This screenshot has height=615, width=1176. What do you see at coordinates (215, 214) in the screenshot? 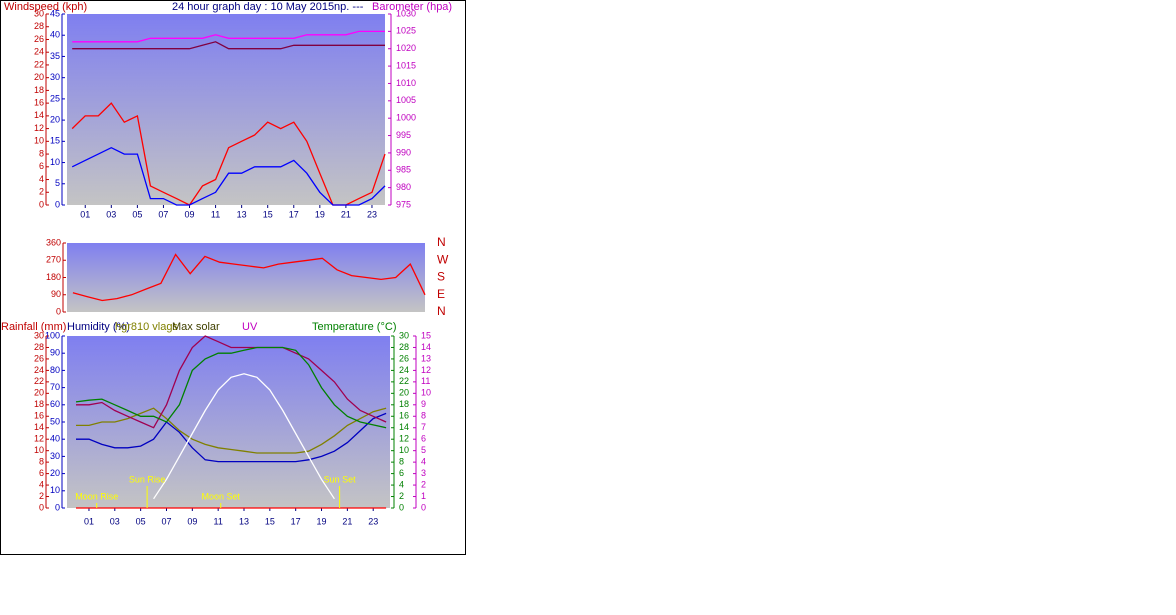
I see `x-tick-label: 11` at bounding box center [215, 214].